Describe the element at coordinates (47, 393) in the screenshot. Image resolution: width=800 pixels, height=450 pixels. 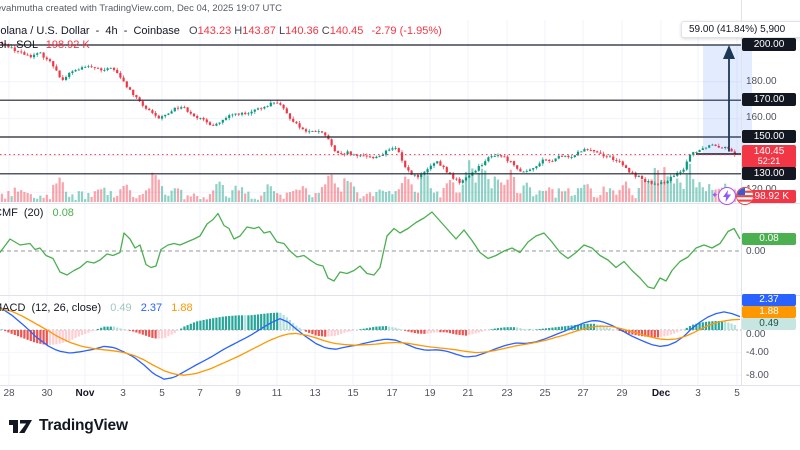
I see `time-axis-label: 30` at that location.